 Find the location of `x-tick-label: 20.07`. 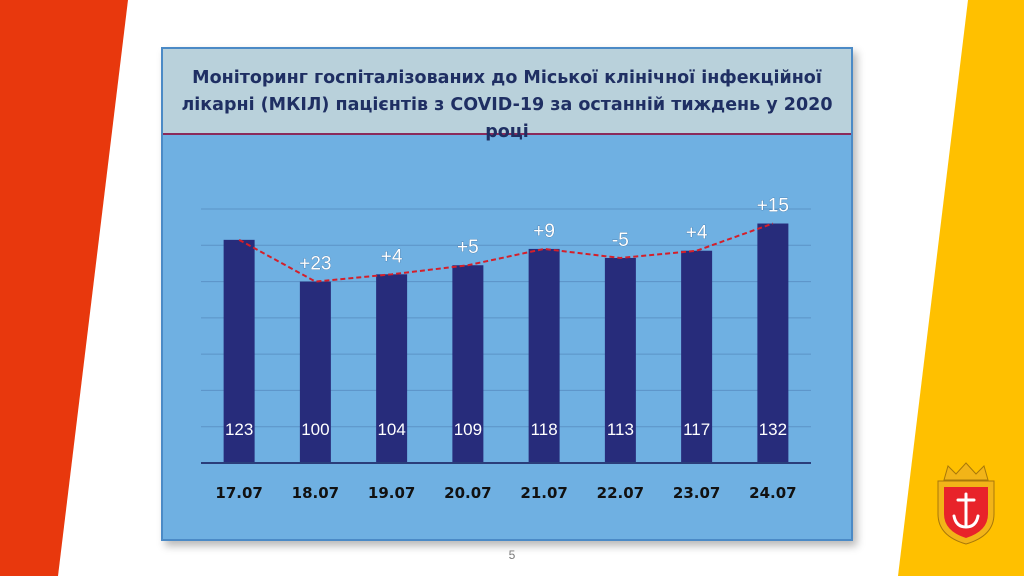

x-tick-label: 20.07 is located at coordinates (467, 493).